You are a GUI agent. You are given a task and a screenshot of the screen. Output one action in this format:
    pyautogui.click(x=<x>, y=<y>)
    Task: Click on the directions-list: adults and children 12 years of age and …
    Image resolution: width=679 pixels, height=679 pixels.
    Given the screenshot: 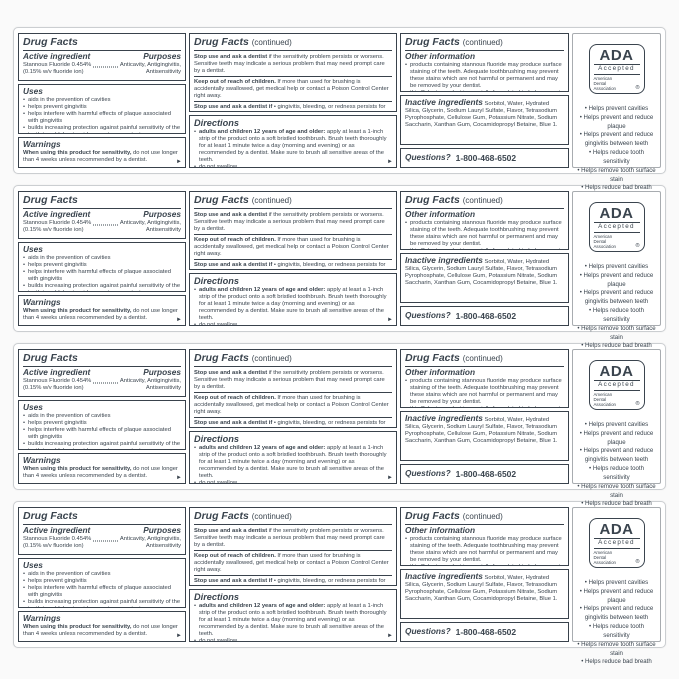 What is the action you would take?
    pyautogui.click(x=293, y=148)
    